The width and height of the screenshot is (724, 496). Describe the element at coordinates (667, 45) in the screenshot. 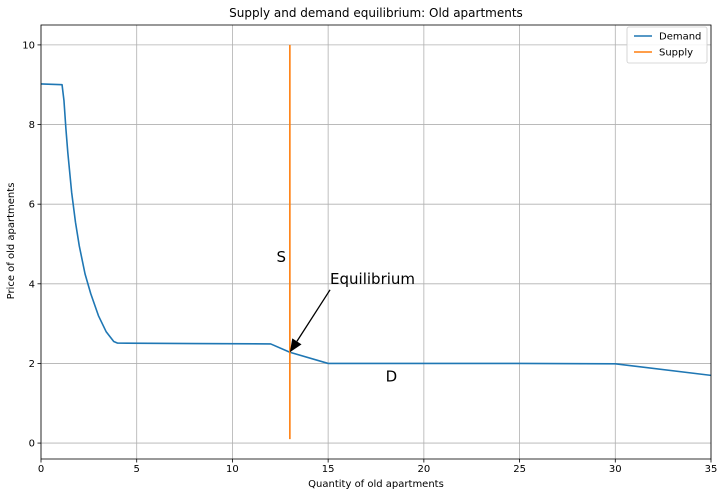

I see `legend: Demand Supply` at that location.